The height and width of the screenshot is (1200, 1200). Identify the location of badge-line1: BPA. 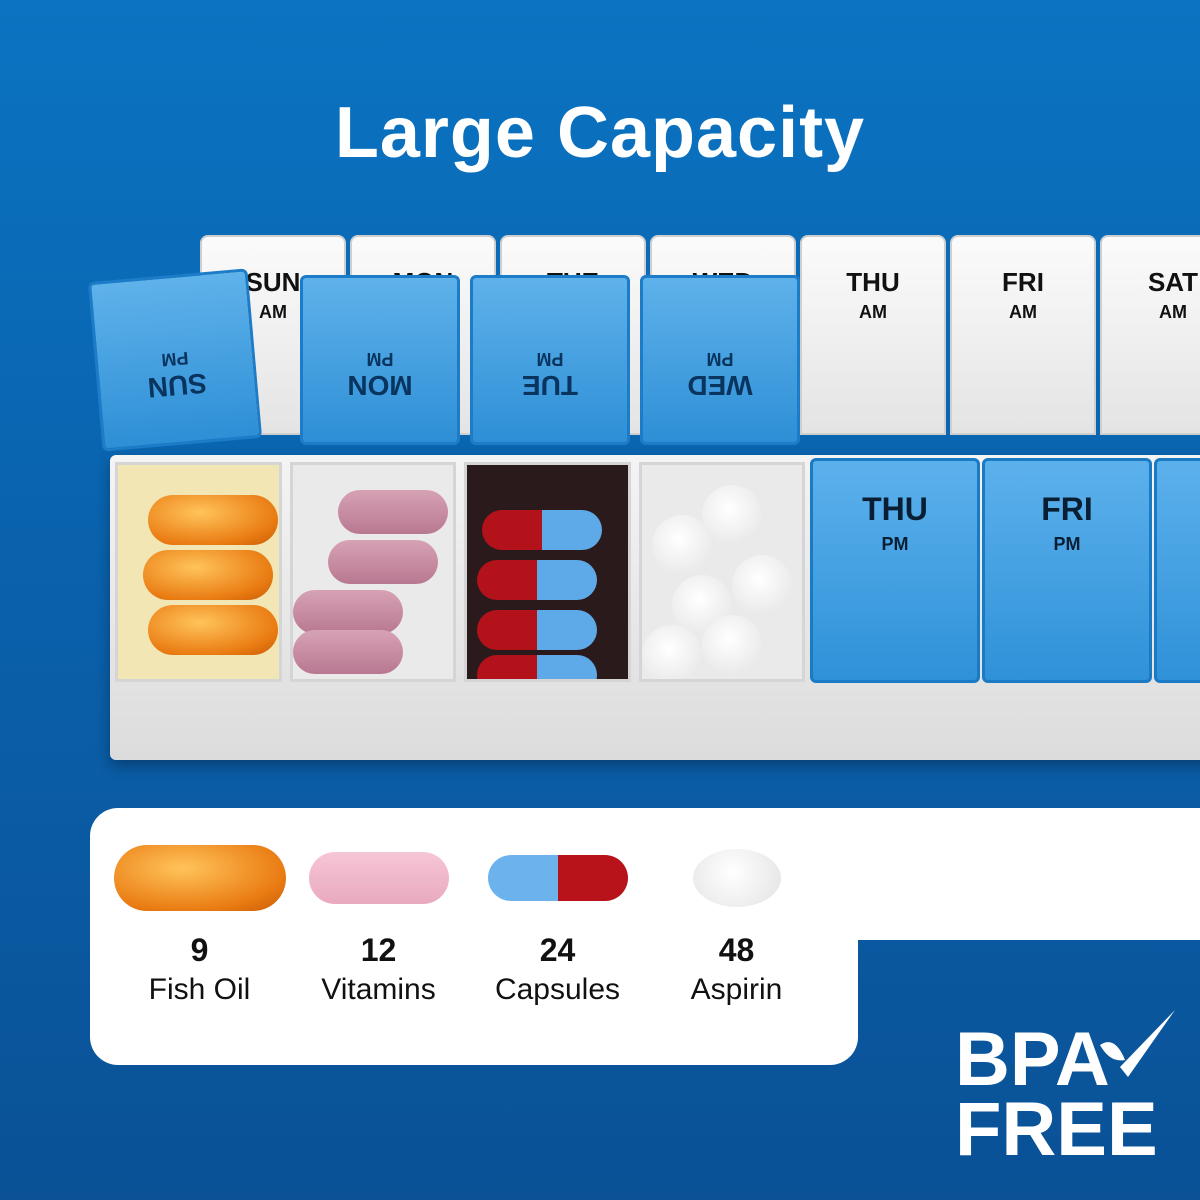
(1032, 1059).